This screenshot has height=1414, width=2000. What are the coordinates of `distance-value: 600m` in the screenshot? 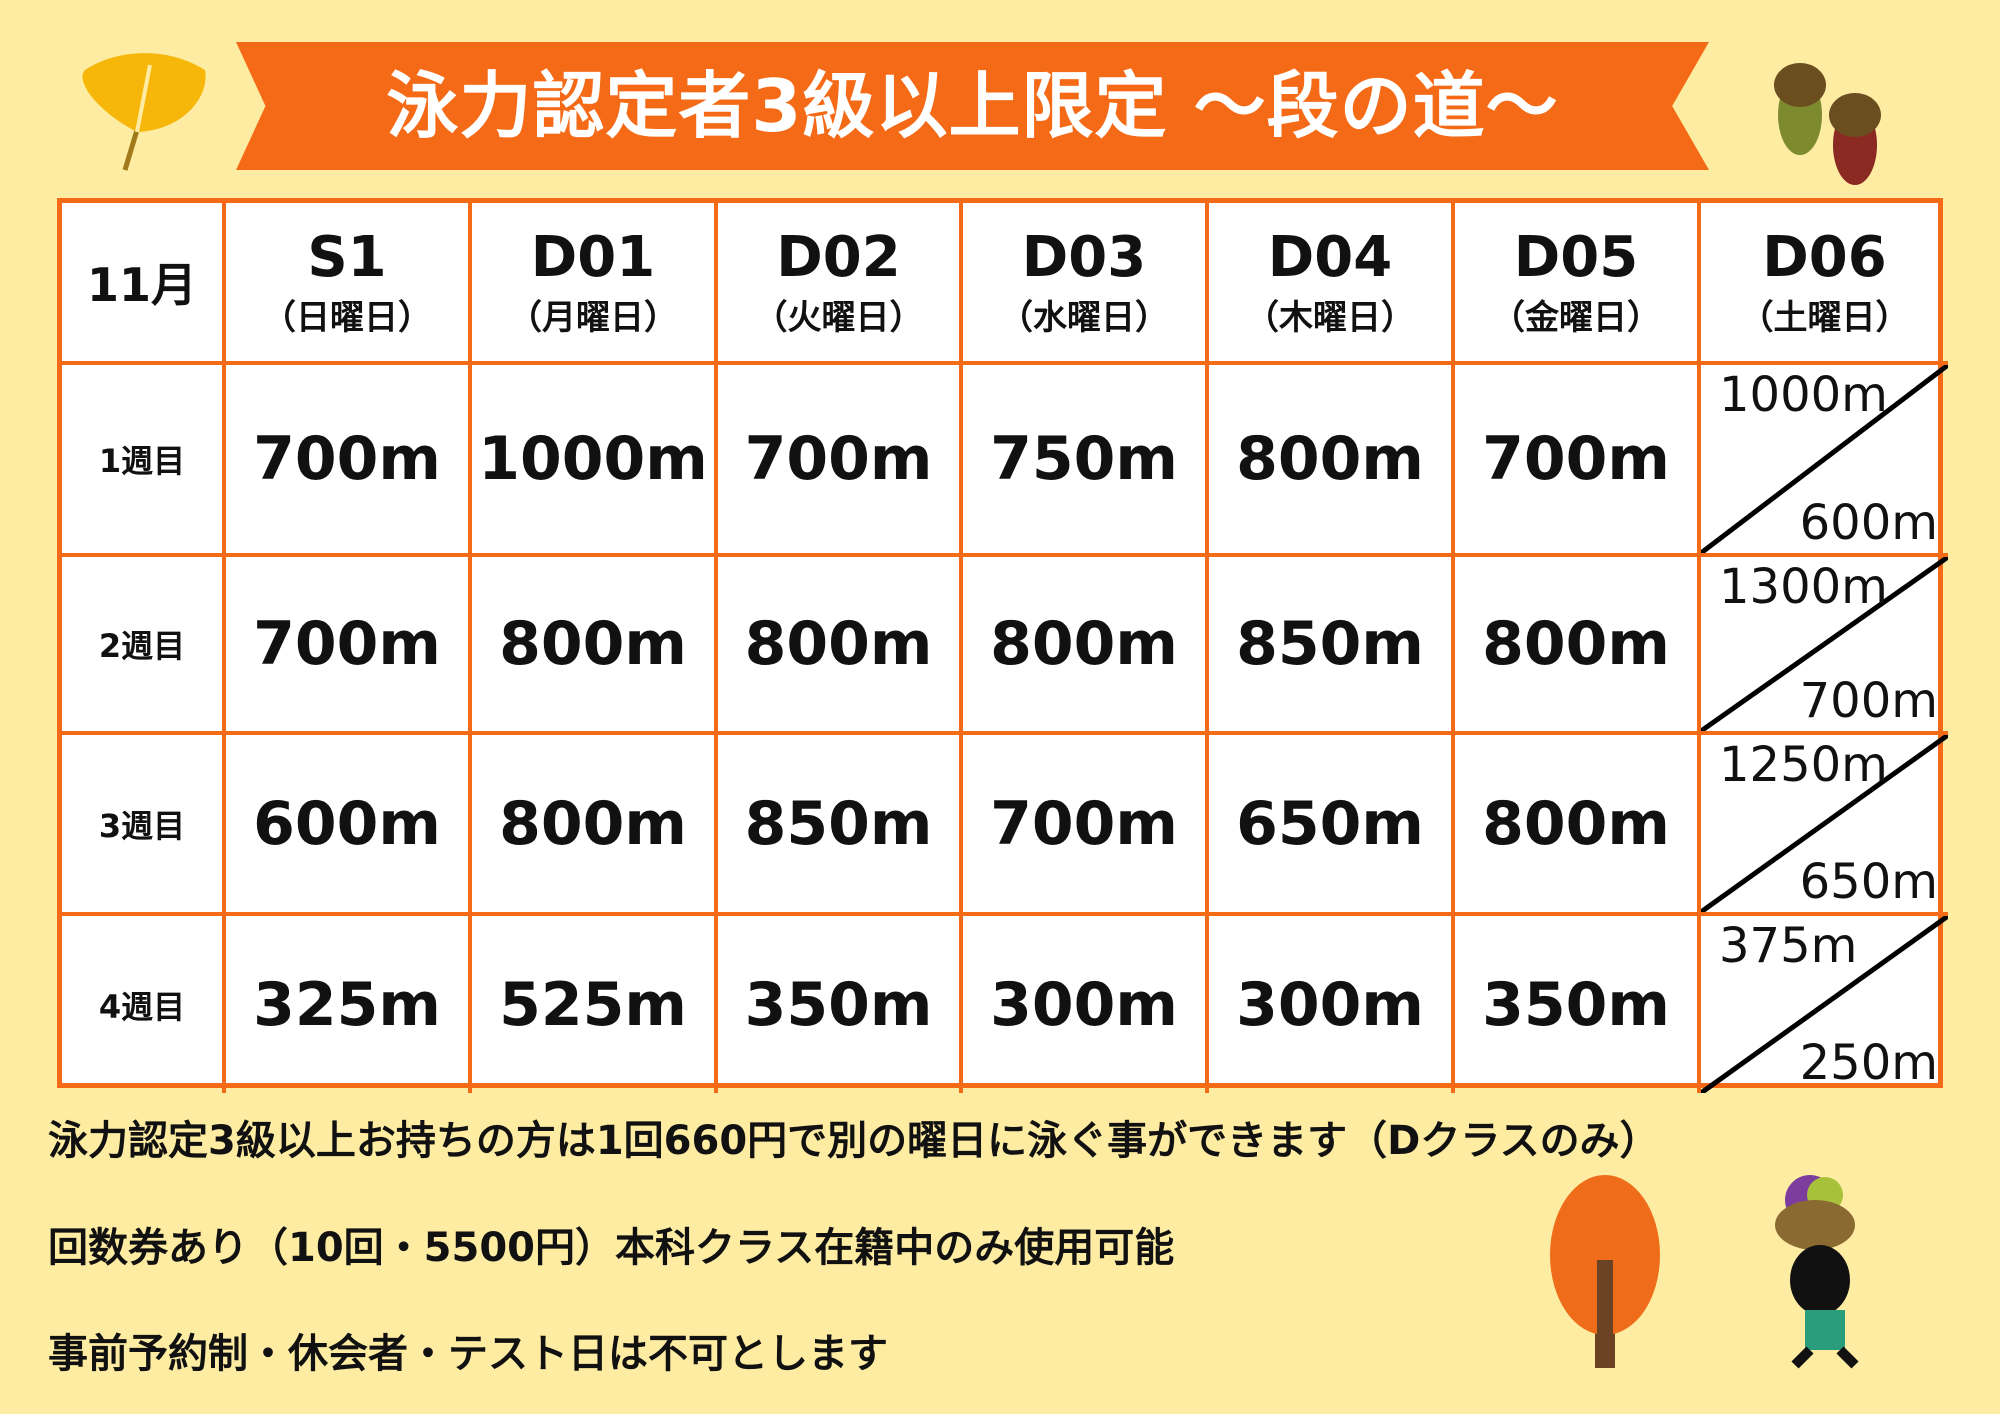 It's located at (347, 823).